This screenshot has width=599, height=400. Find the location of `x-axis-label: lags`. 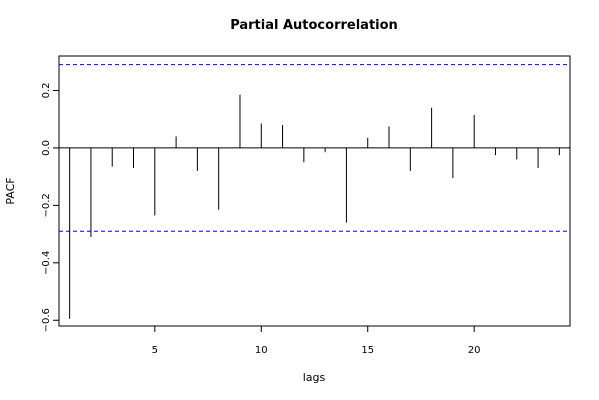

x-axis-label: lags is located at coordinates (314, 377).